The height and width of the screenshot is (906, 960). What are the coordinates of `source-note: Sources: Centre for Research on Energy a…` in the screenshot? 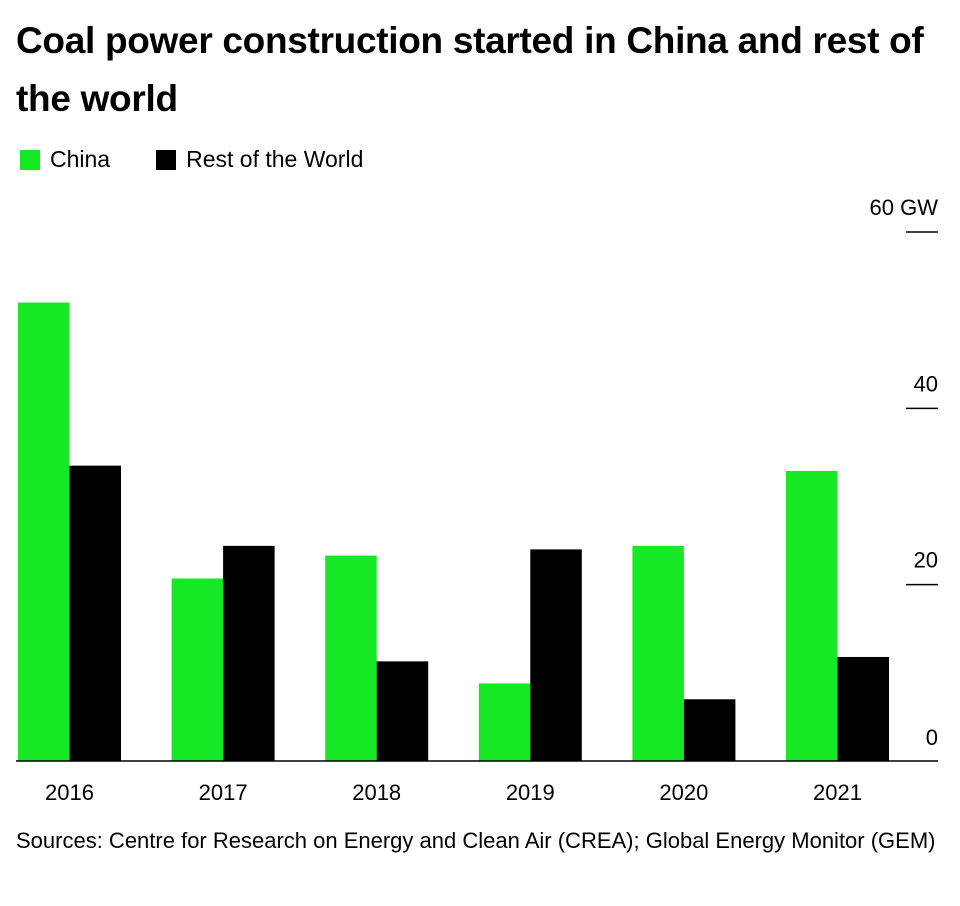 It's located at (476, 840).